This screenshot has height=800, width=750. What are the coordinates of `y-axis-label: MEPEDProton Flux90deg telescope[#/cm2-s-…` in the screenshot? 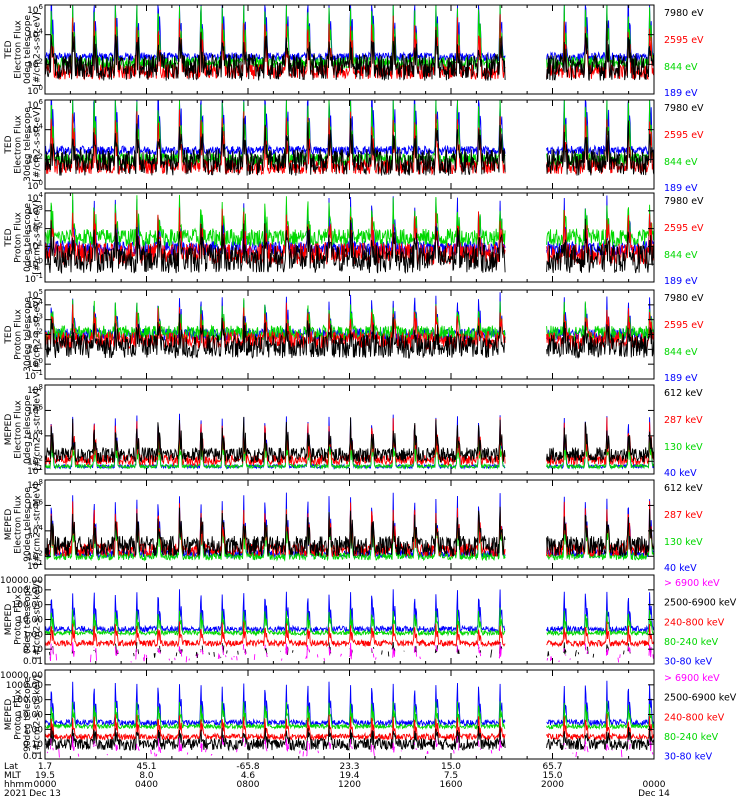 It's located at (23, 714).